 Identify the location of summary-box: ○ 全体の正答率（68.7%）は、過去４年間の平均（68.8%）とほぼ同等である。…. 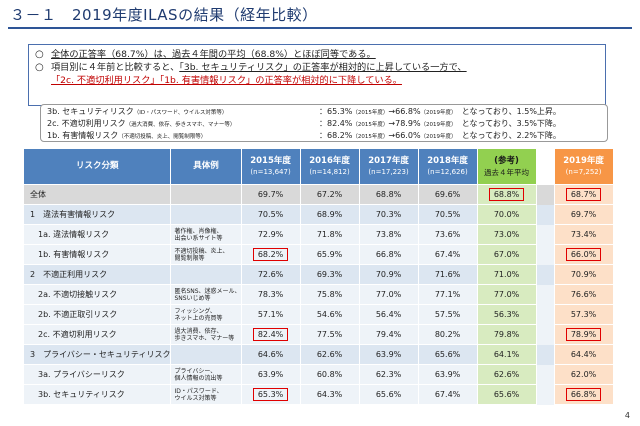
(317, 75).